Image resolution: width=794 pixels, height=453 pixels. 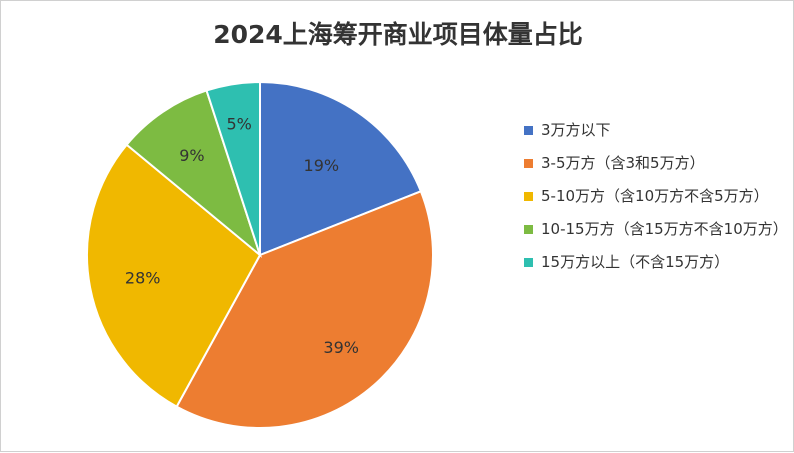 What do you see at coordinates (191, 155) in the screenshot?
I see `slice-data-label: 9%` at bounding box center [191, 155].